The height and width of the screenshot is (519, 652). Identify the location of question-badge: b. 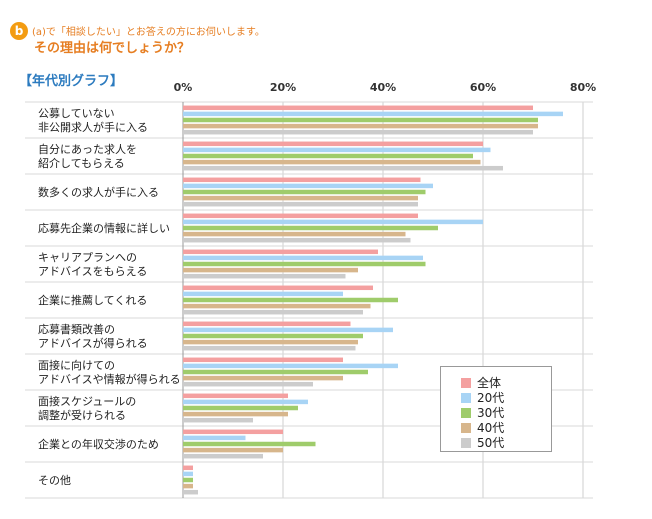
(19, 31).